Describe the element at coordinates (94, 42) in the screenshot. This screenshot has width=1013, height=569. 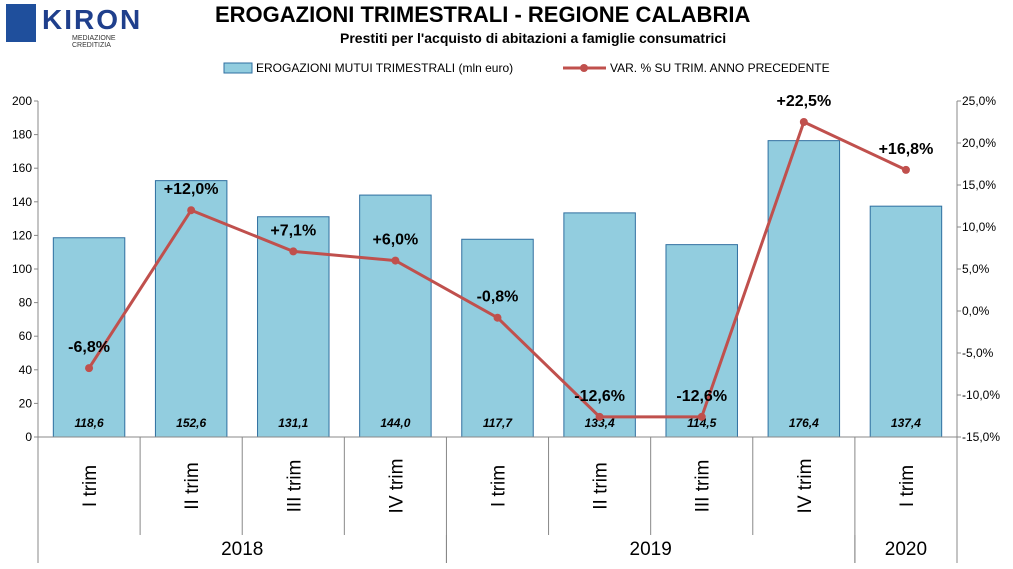
I see `logo-tagline: MEDIAZIONE CREDITIZIA` at that location.